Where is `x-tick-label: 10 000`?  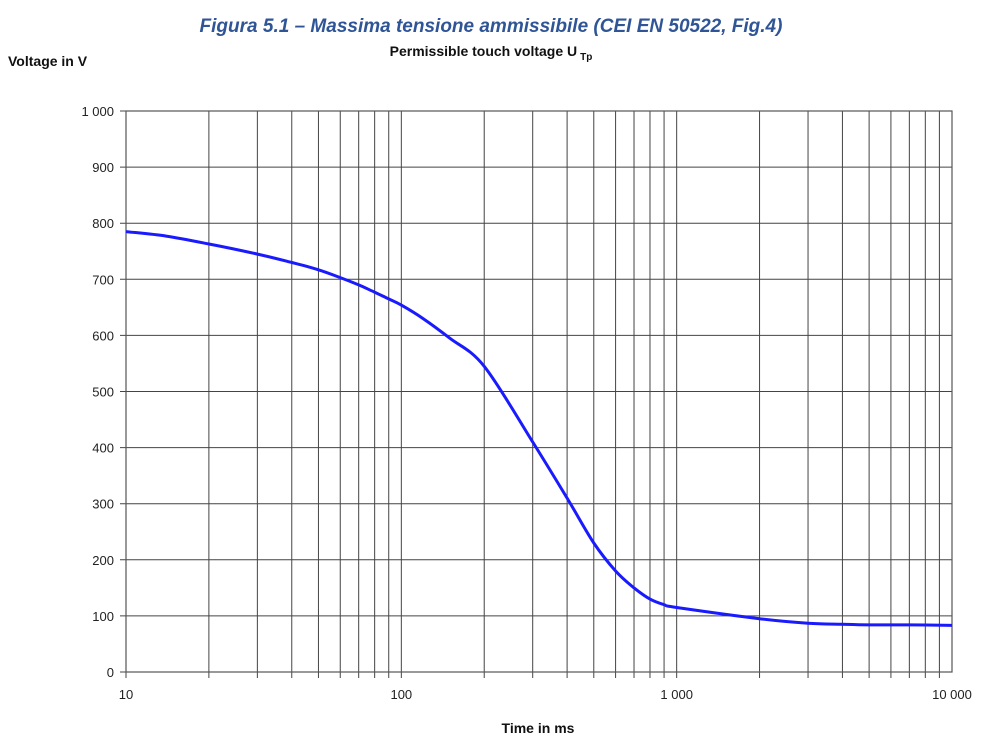 x-tick-label: 10 000 is located at coordinates (952, 694).